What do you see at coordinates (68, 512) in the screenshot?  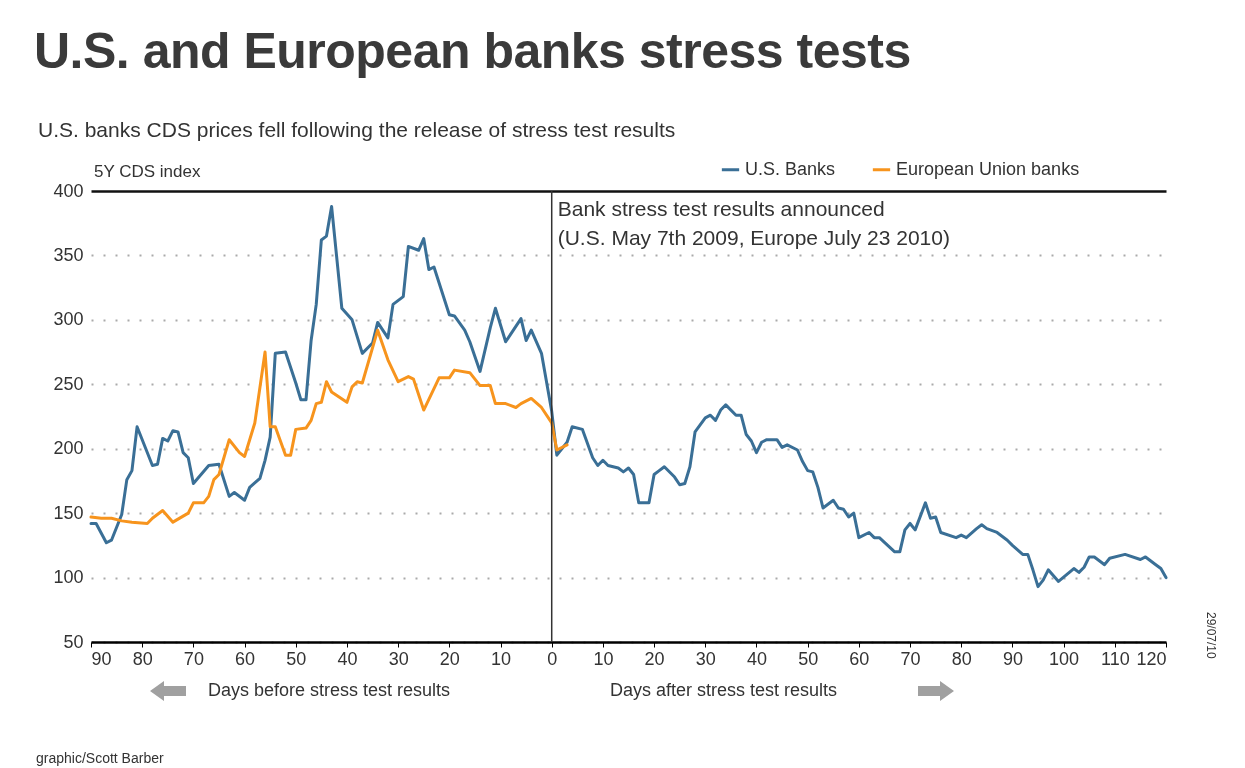 I see `y-tick-label: 150` at bounding box center [68, 512].